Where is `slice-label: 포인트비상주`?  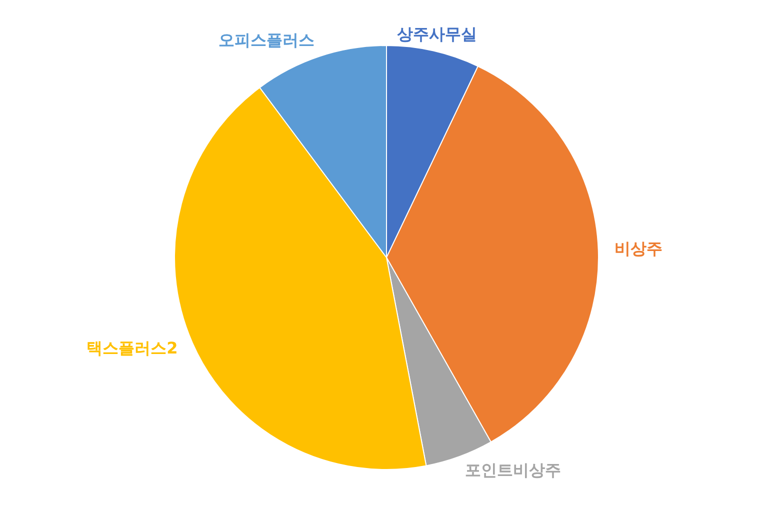 slice-label: 포인트비상주 is located at coordinates (513, 470).